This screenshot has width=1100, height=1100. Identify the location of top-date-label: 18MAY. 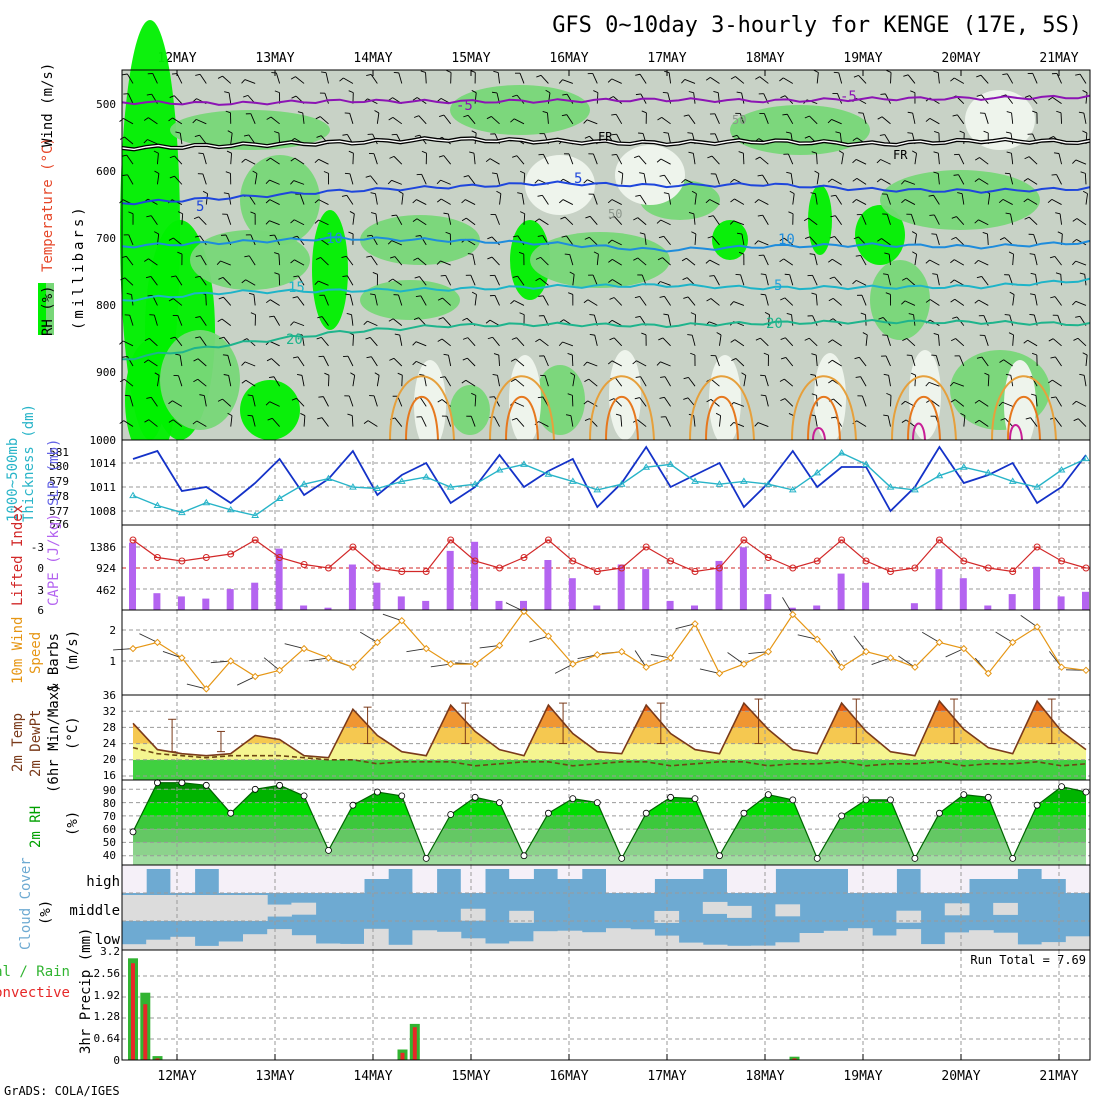
(764, 58).